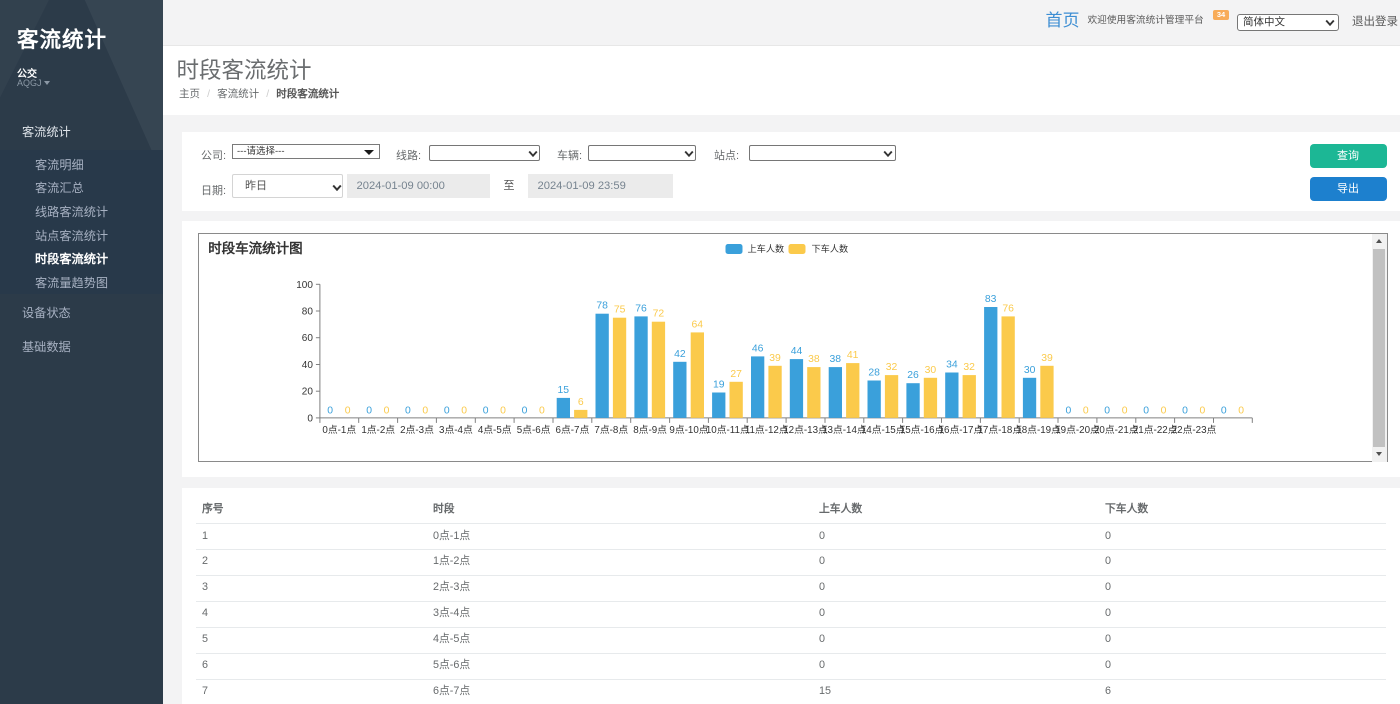  Describe the element at coordinates (307, 338) in the screenshot. I see `svg-text: 60` at that location.